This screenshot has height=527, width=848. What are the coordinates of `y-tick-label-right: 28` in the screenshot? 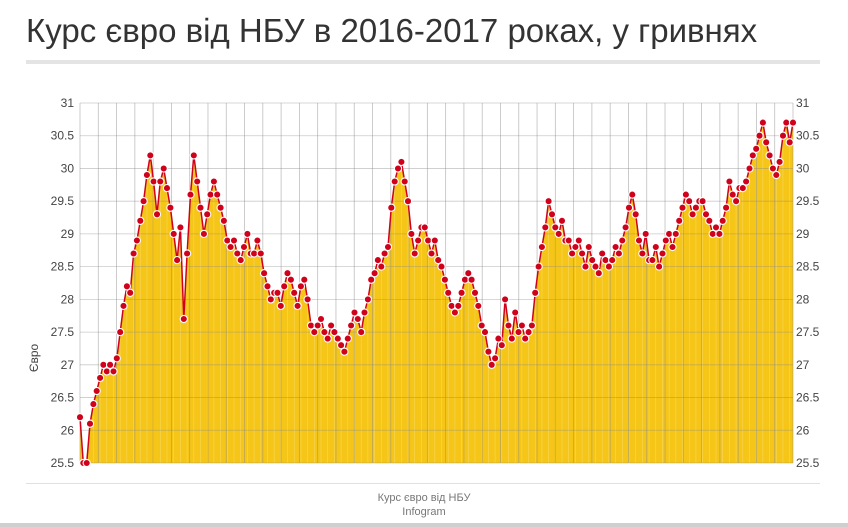 It's located at (803, 299).